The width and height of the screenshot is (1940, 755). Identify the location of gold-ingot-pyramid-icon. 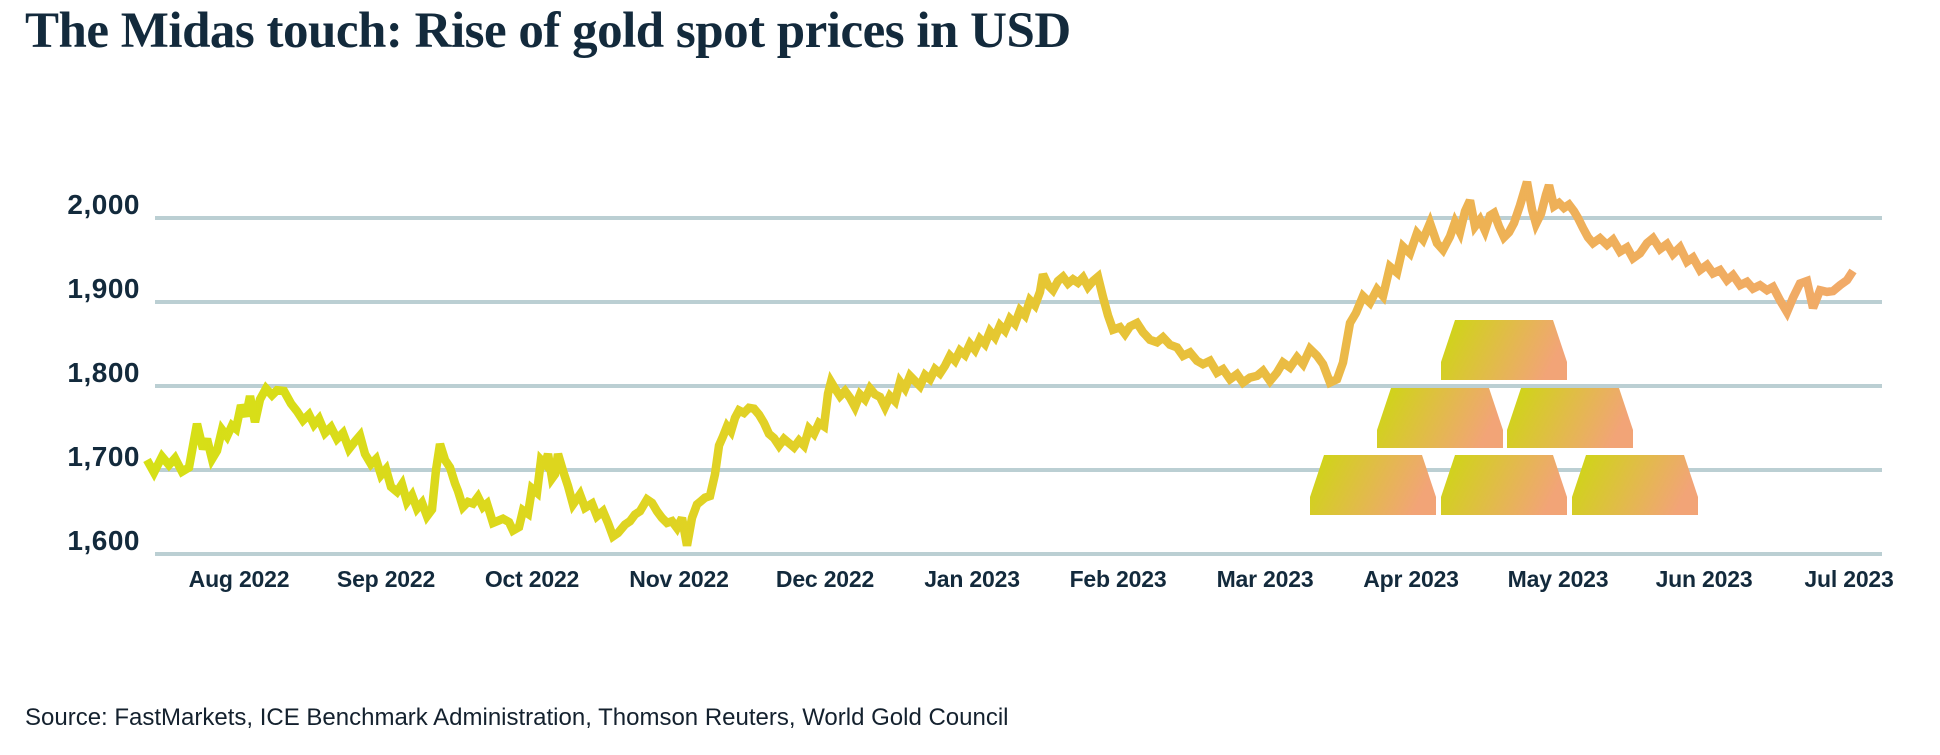
(1504, 417).